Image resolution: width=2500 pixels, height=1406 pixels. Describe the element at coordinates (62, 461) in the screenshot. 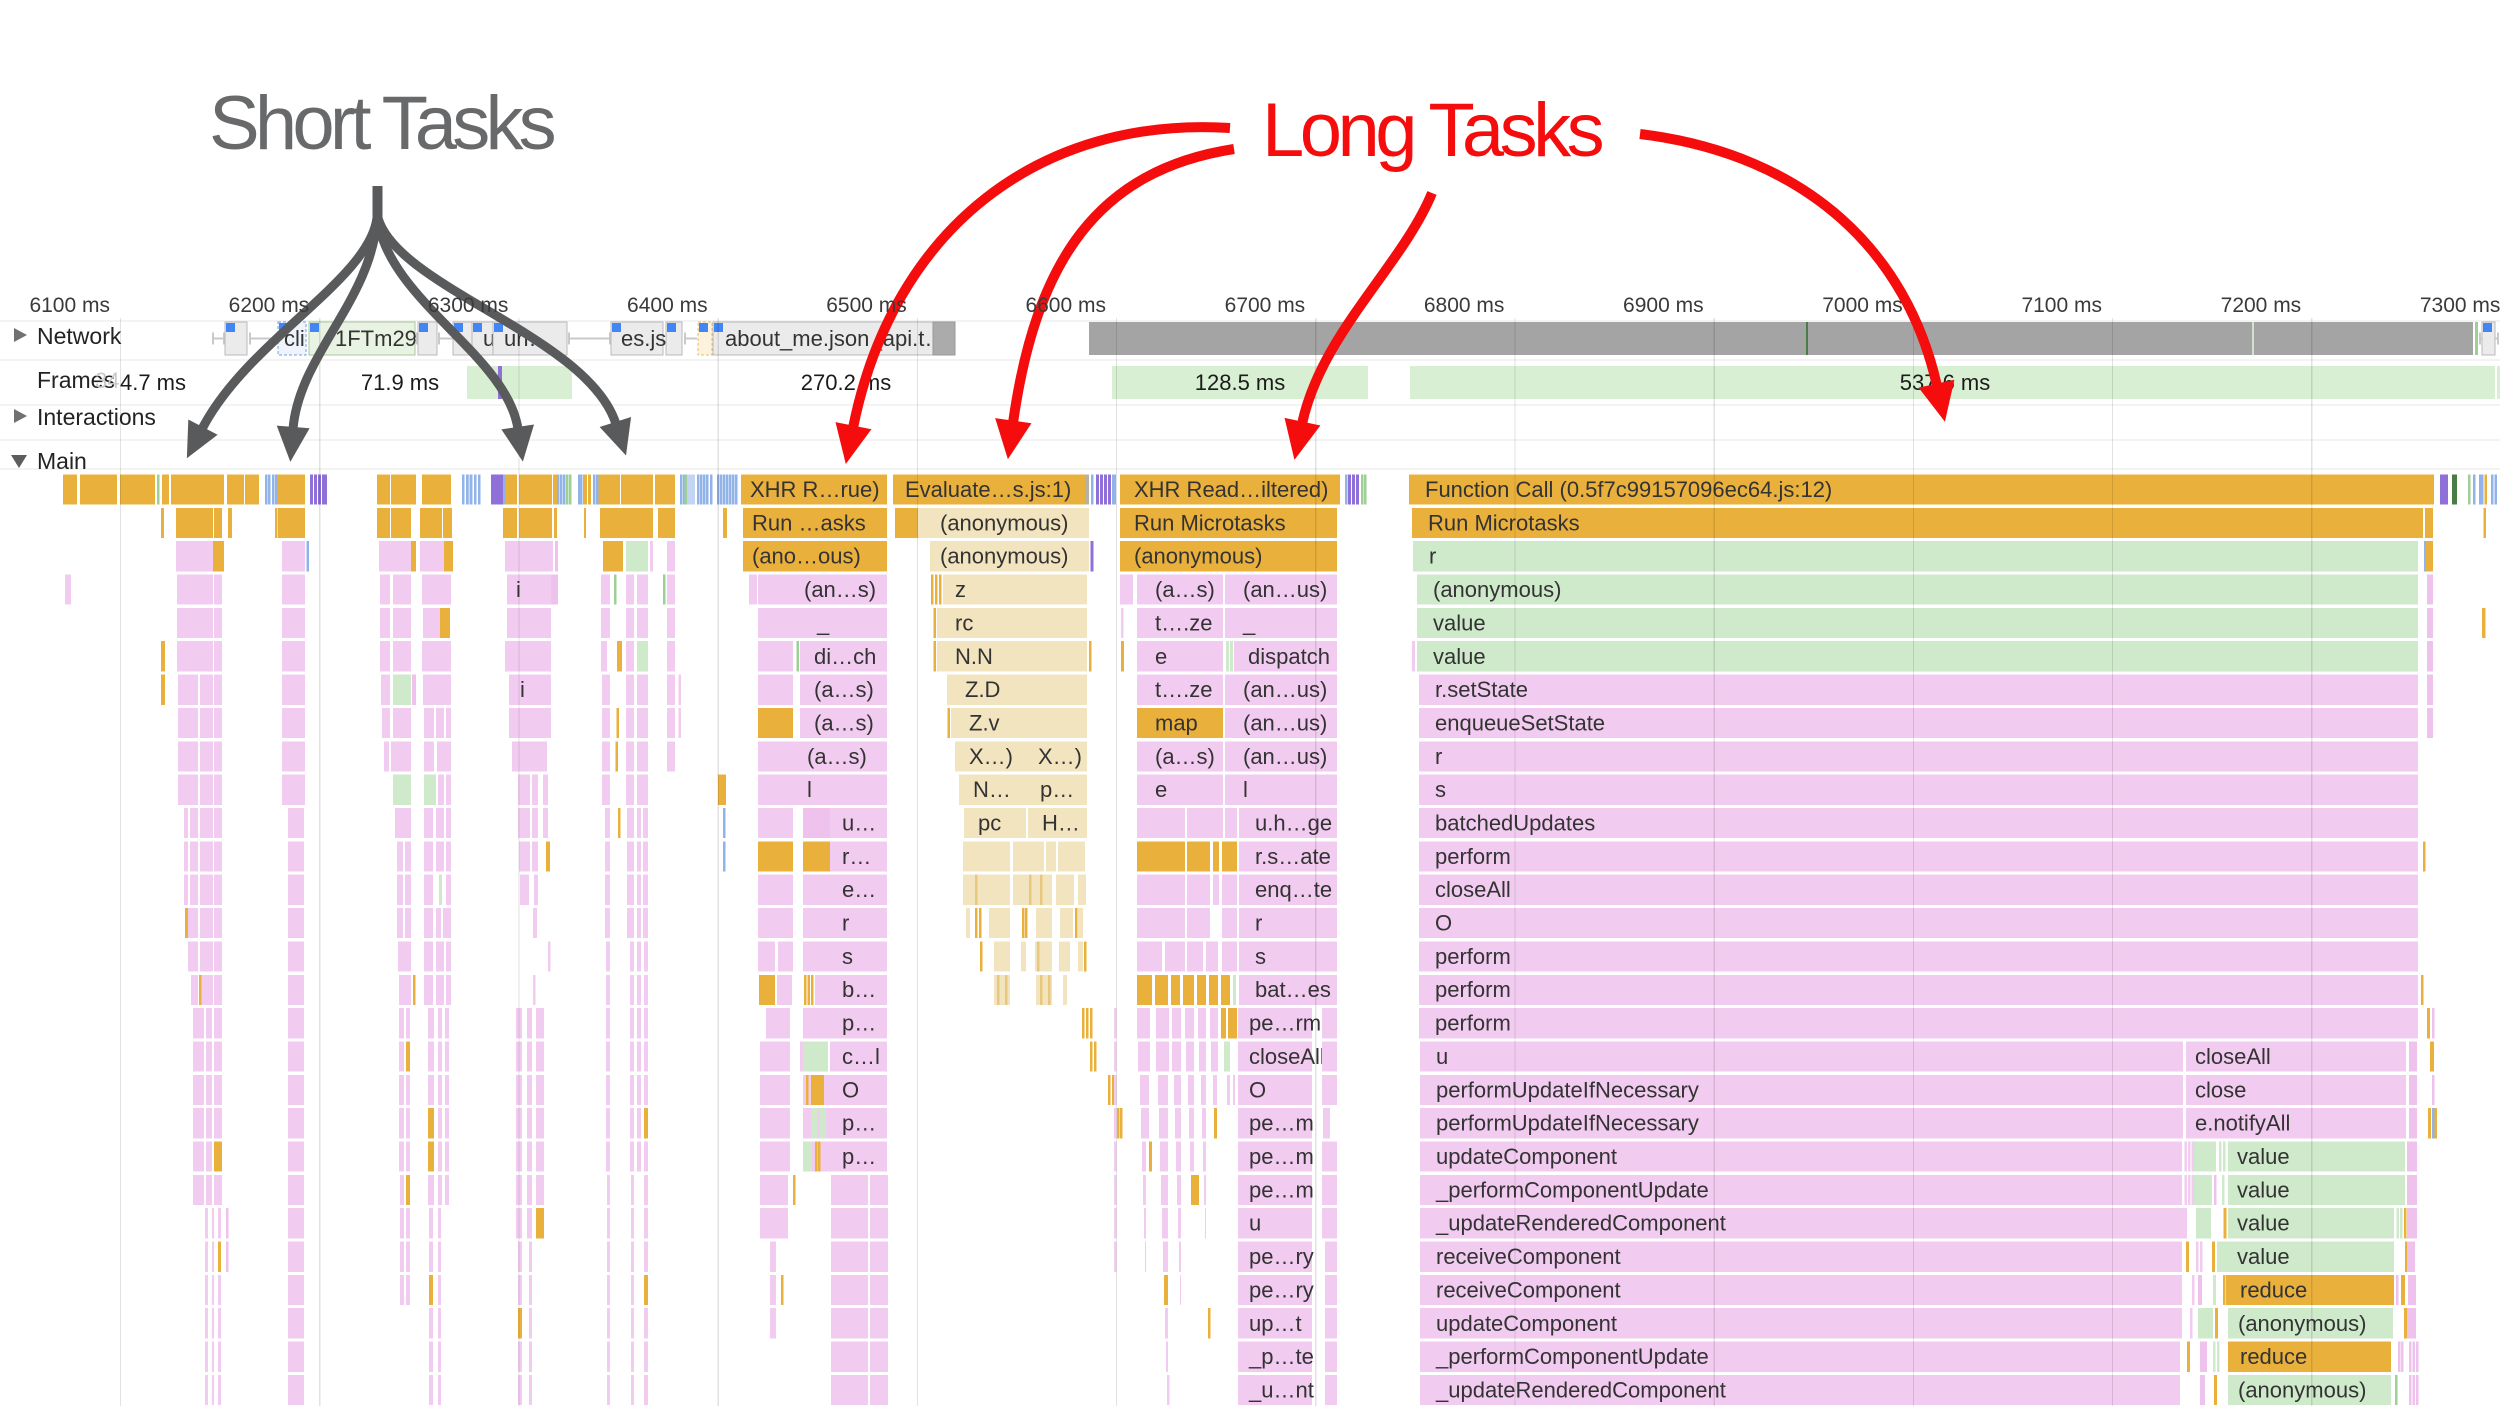

I see `svg-text: Main` at that location.